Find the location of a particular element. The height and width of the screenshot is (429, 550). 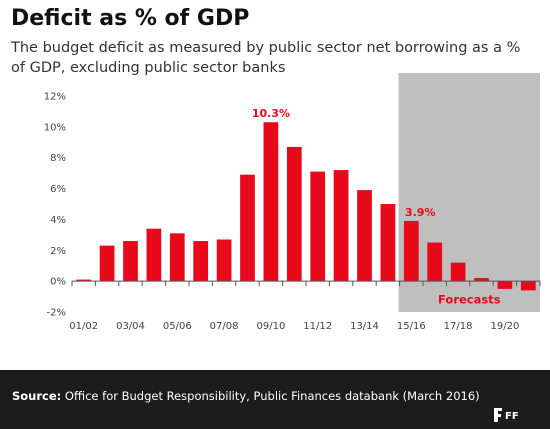

full-fact-logo: FF is located at coordinates (506, 415).